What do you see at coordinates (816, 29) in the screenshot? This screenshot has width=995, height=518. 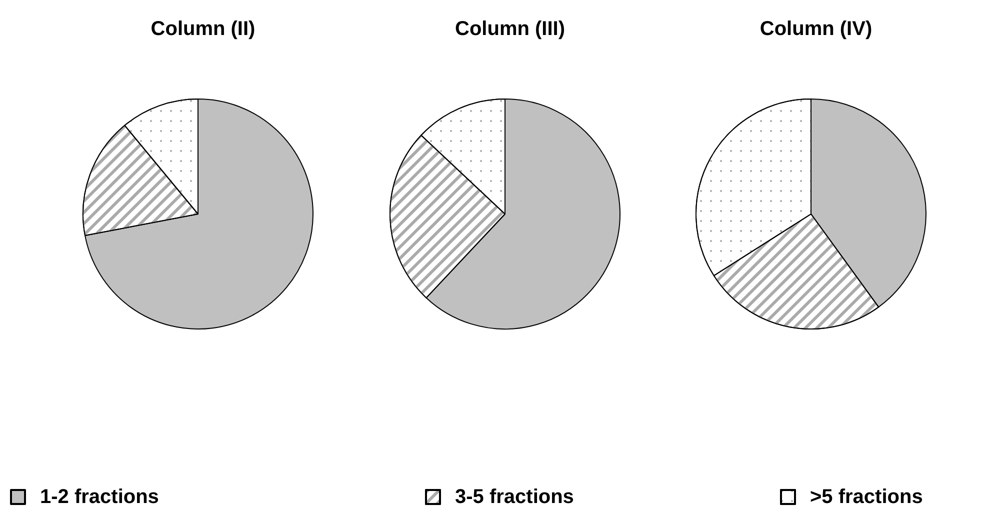 I see `slice-label: Column (IV)` at bounding box center [816, 29].